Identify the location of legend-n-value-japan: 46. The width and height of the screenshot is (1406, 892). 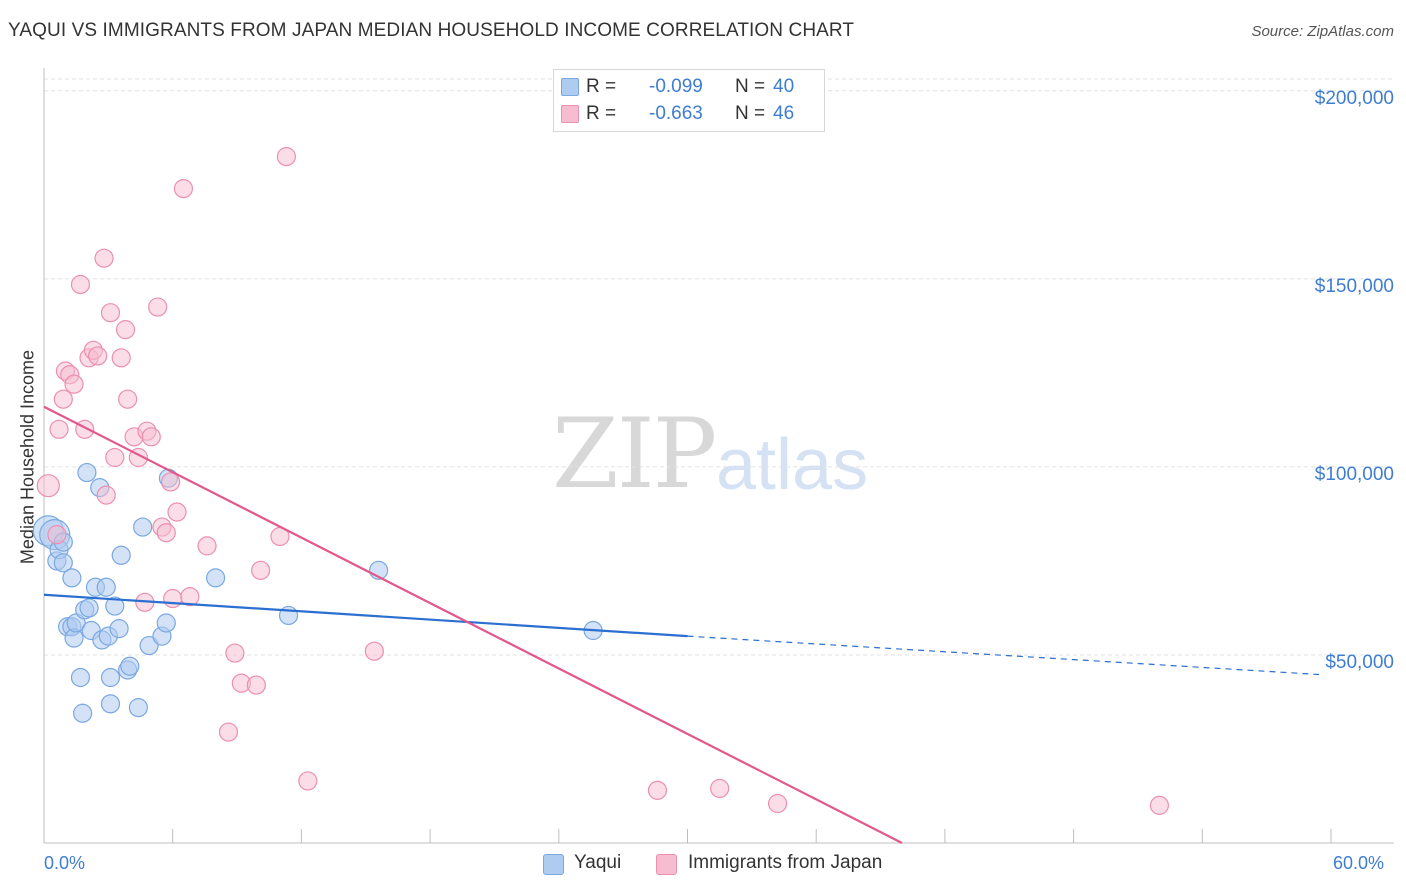
(784, 113).